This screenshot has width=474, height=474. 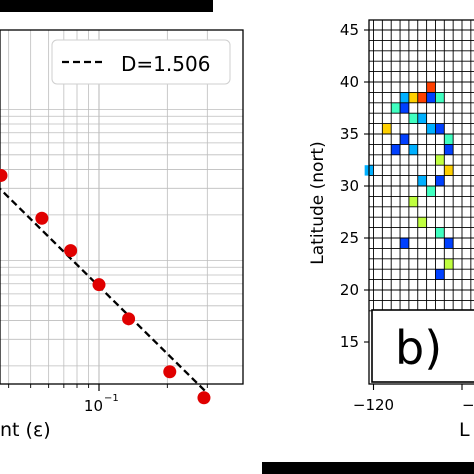 I want to click on y-tick-label: 35, so click(x=349, y=134).